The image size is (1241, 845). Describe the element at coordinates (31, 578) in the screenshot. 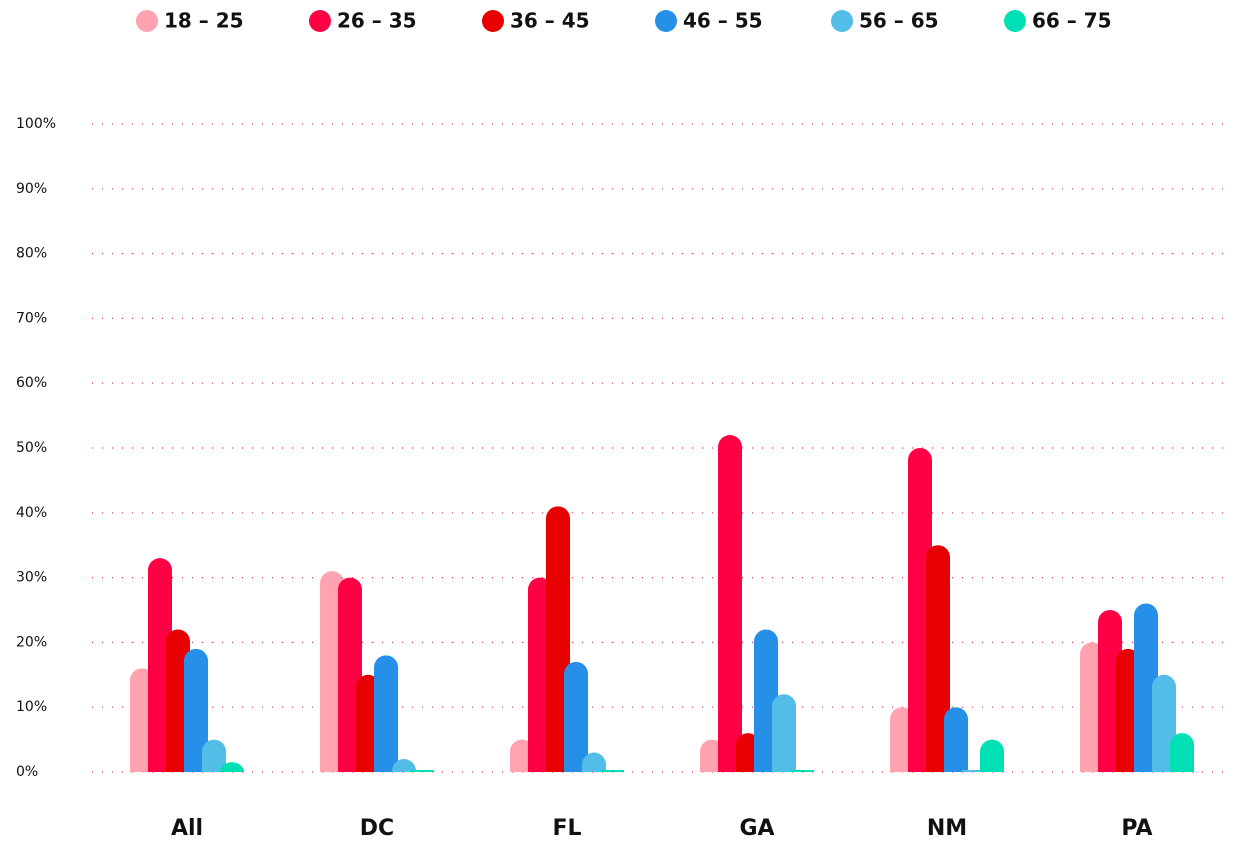

I see `y-tick-label: 30%` at that location.